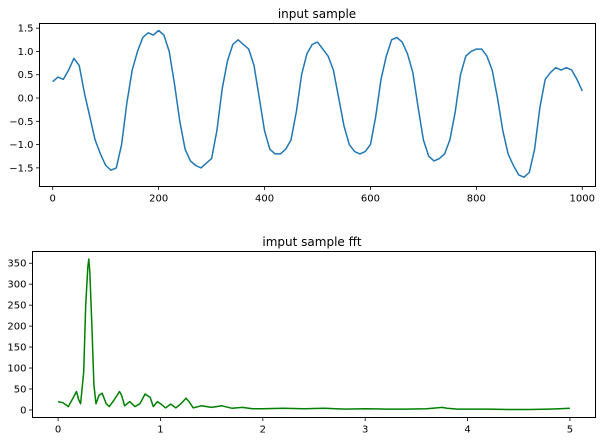  Describe the element at coordinates (26, 29) in the screenshot. I see `y-tick-label: 1.5` at that location.